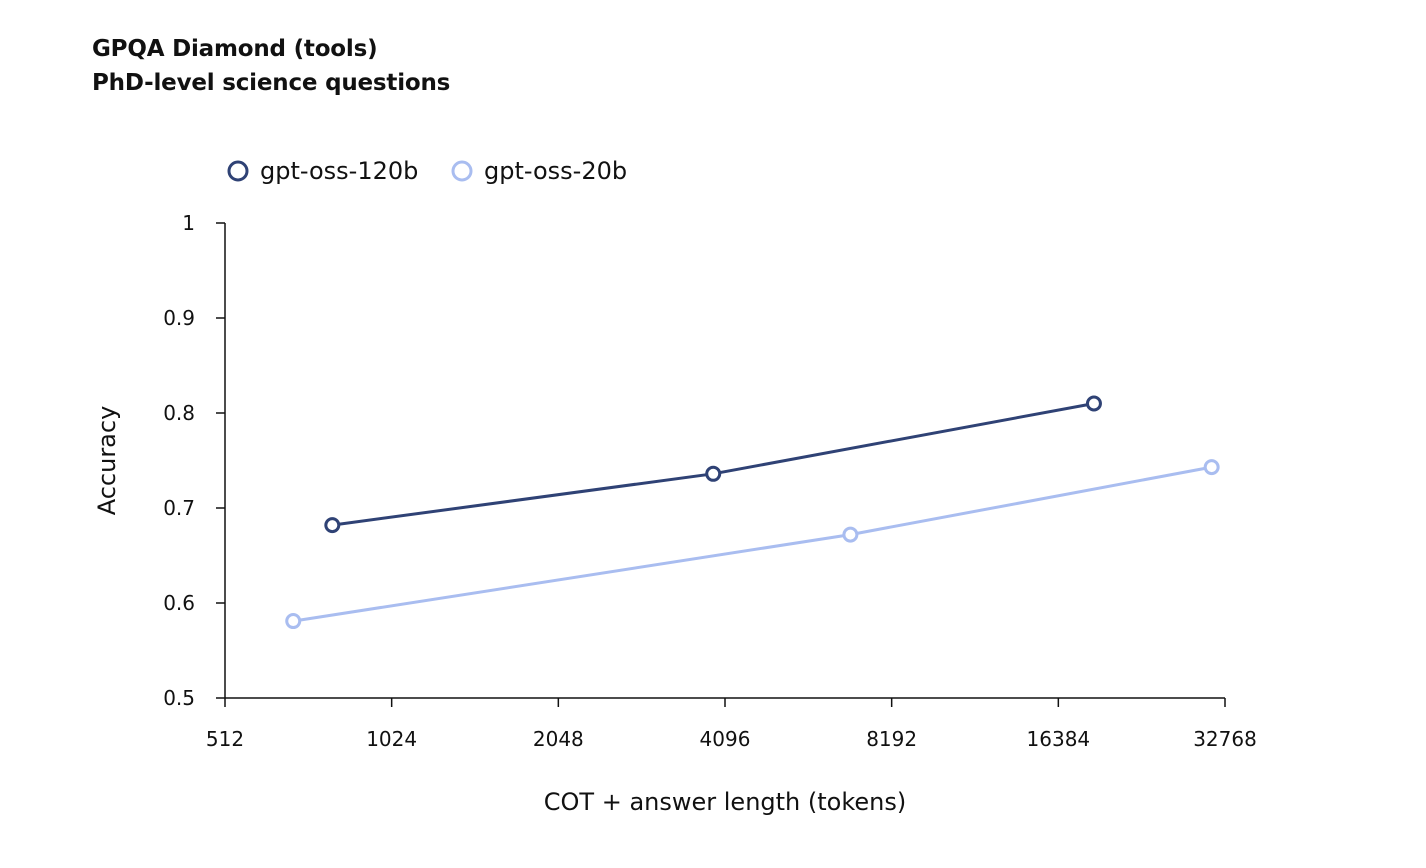  Describe the element at coordinates (235, 49) in the screenshot. I see `chart-title: GPQA Diamond (tools)` at that location.